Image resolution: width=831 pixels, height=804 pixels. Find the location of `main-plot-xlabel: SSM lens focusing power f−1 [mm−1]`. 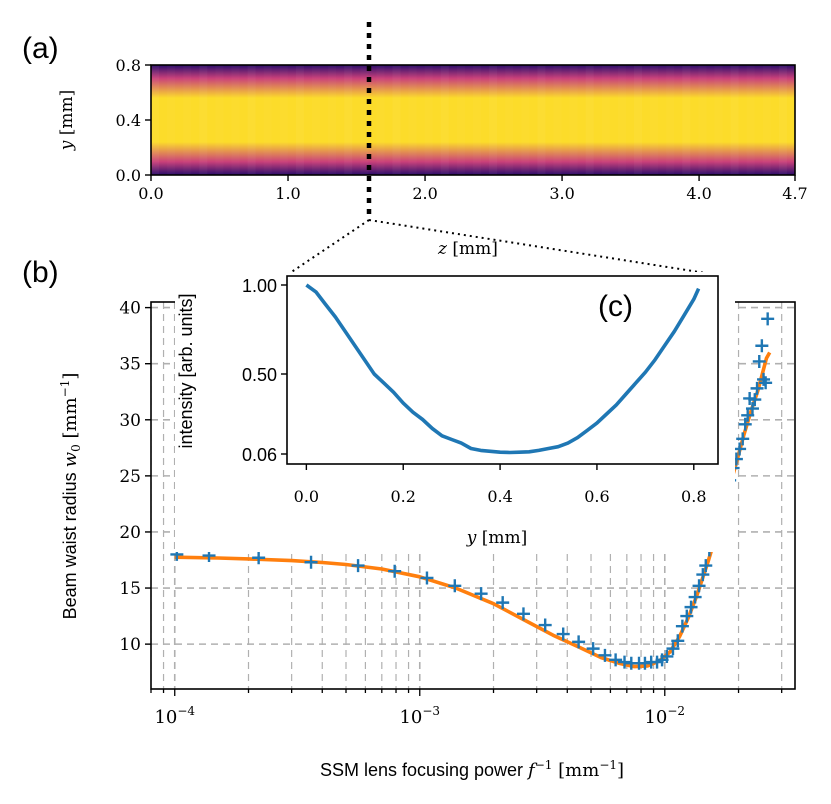

main-plot-xlabel: SSM lens focusing power f−1 [mm−1] is located at coordinates (472, 769).